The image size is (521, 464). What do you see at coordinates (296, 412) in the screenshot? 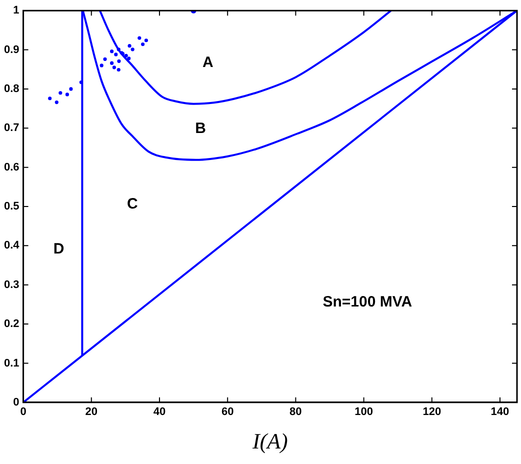
I see `x-tick-label: 80` at bounding box center [296, 412].